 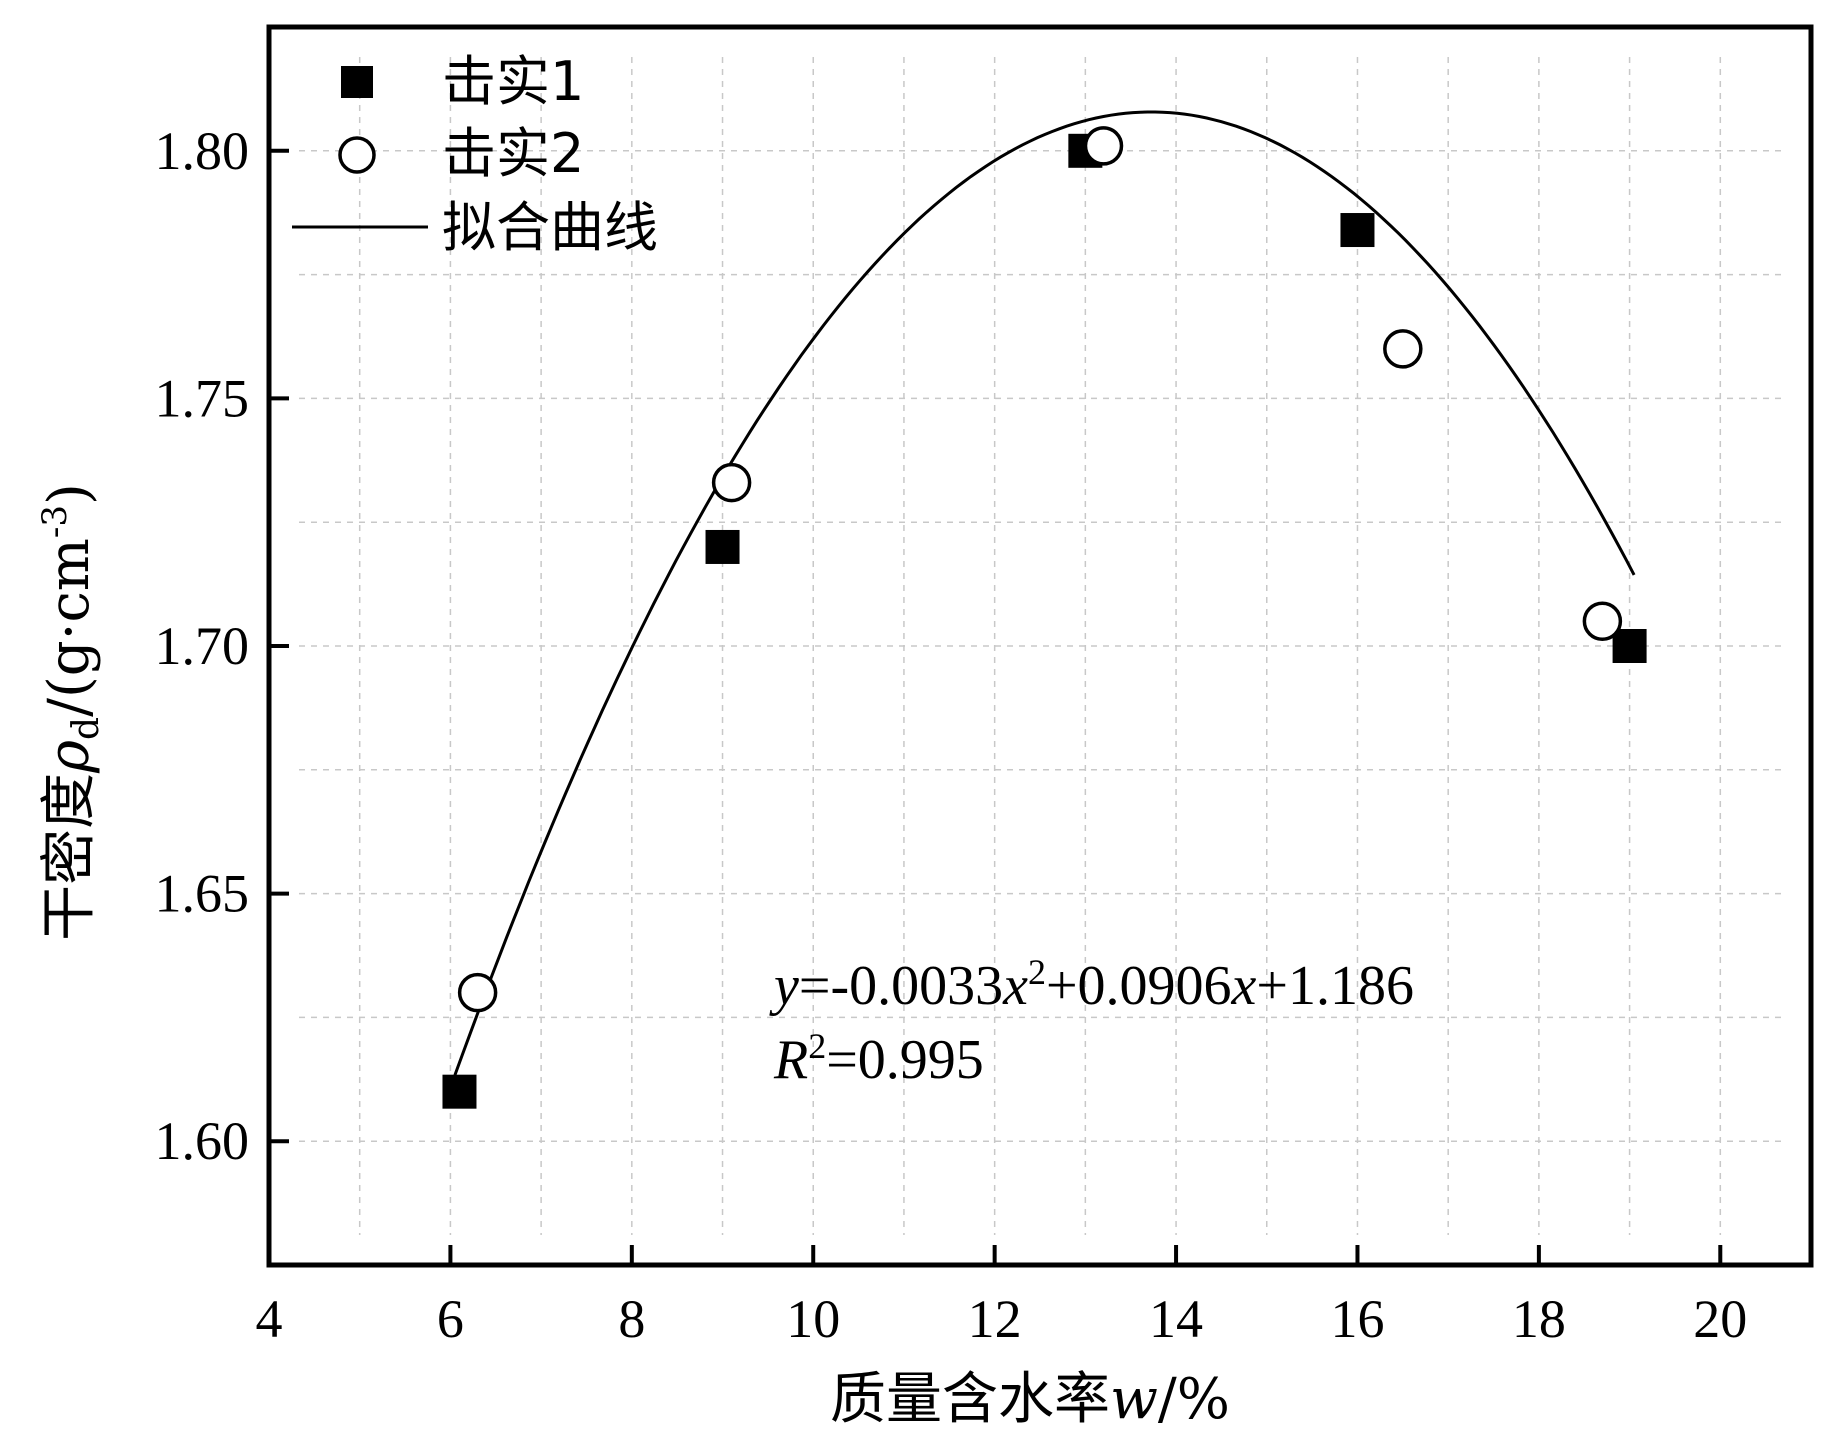 What do you see at coordinates (1091, 984) in the screenshot?
I see `fit-equation-line: y=-0.0033x2+0.0906x+1.186` at bounding box center [1091, 984].